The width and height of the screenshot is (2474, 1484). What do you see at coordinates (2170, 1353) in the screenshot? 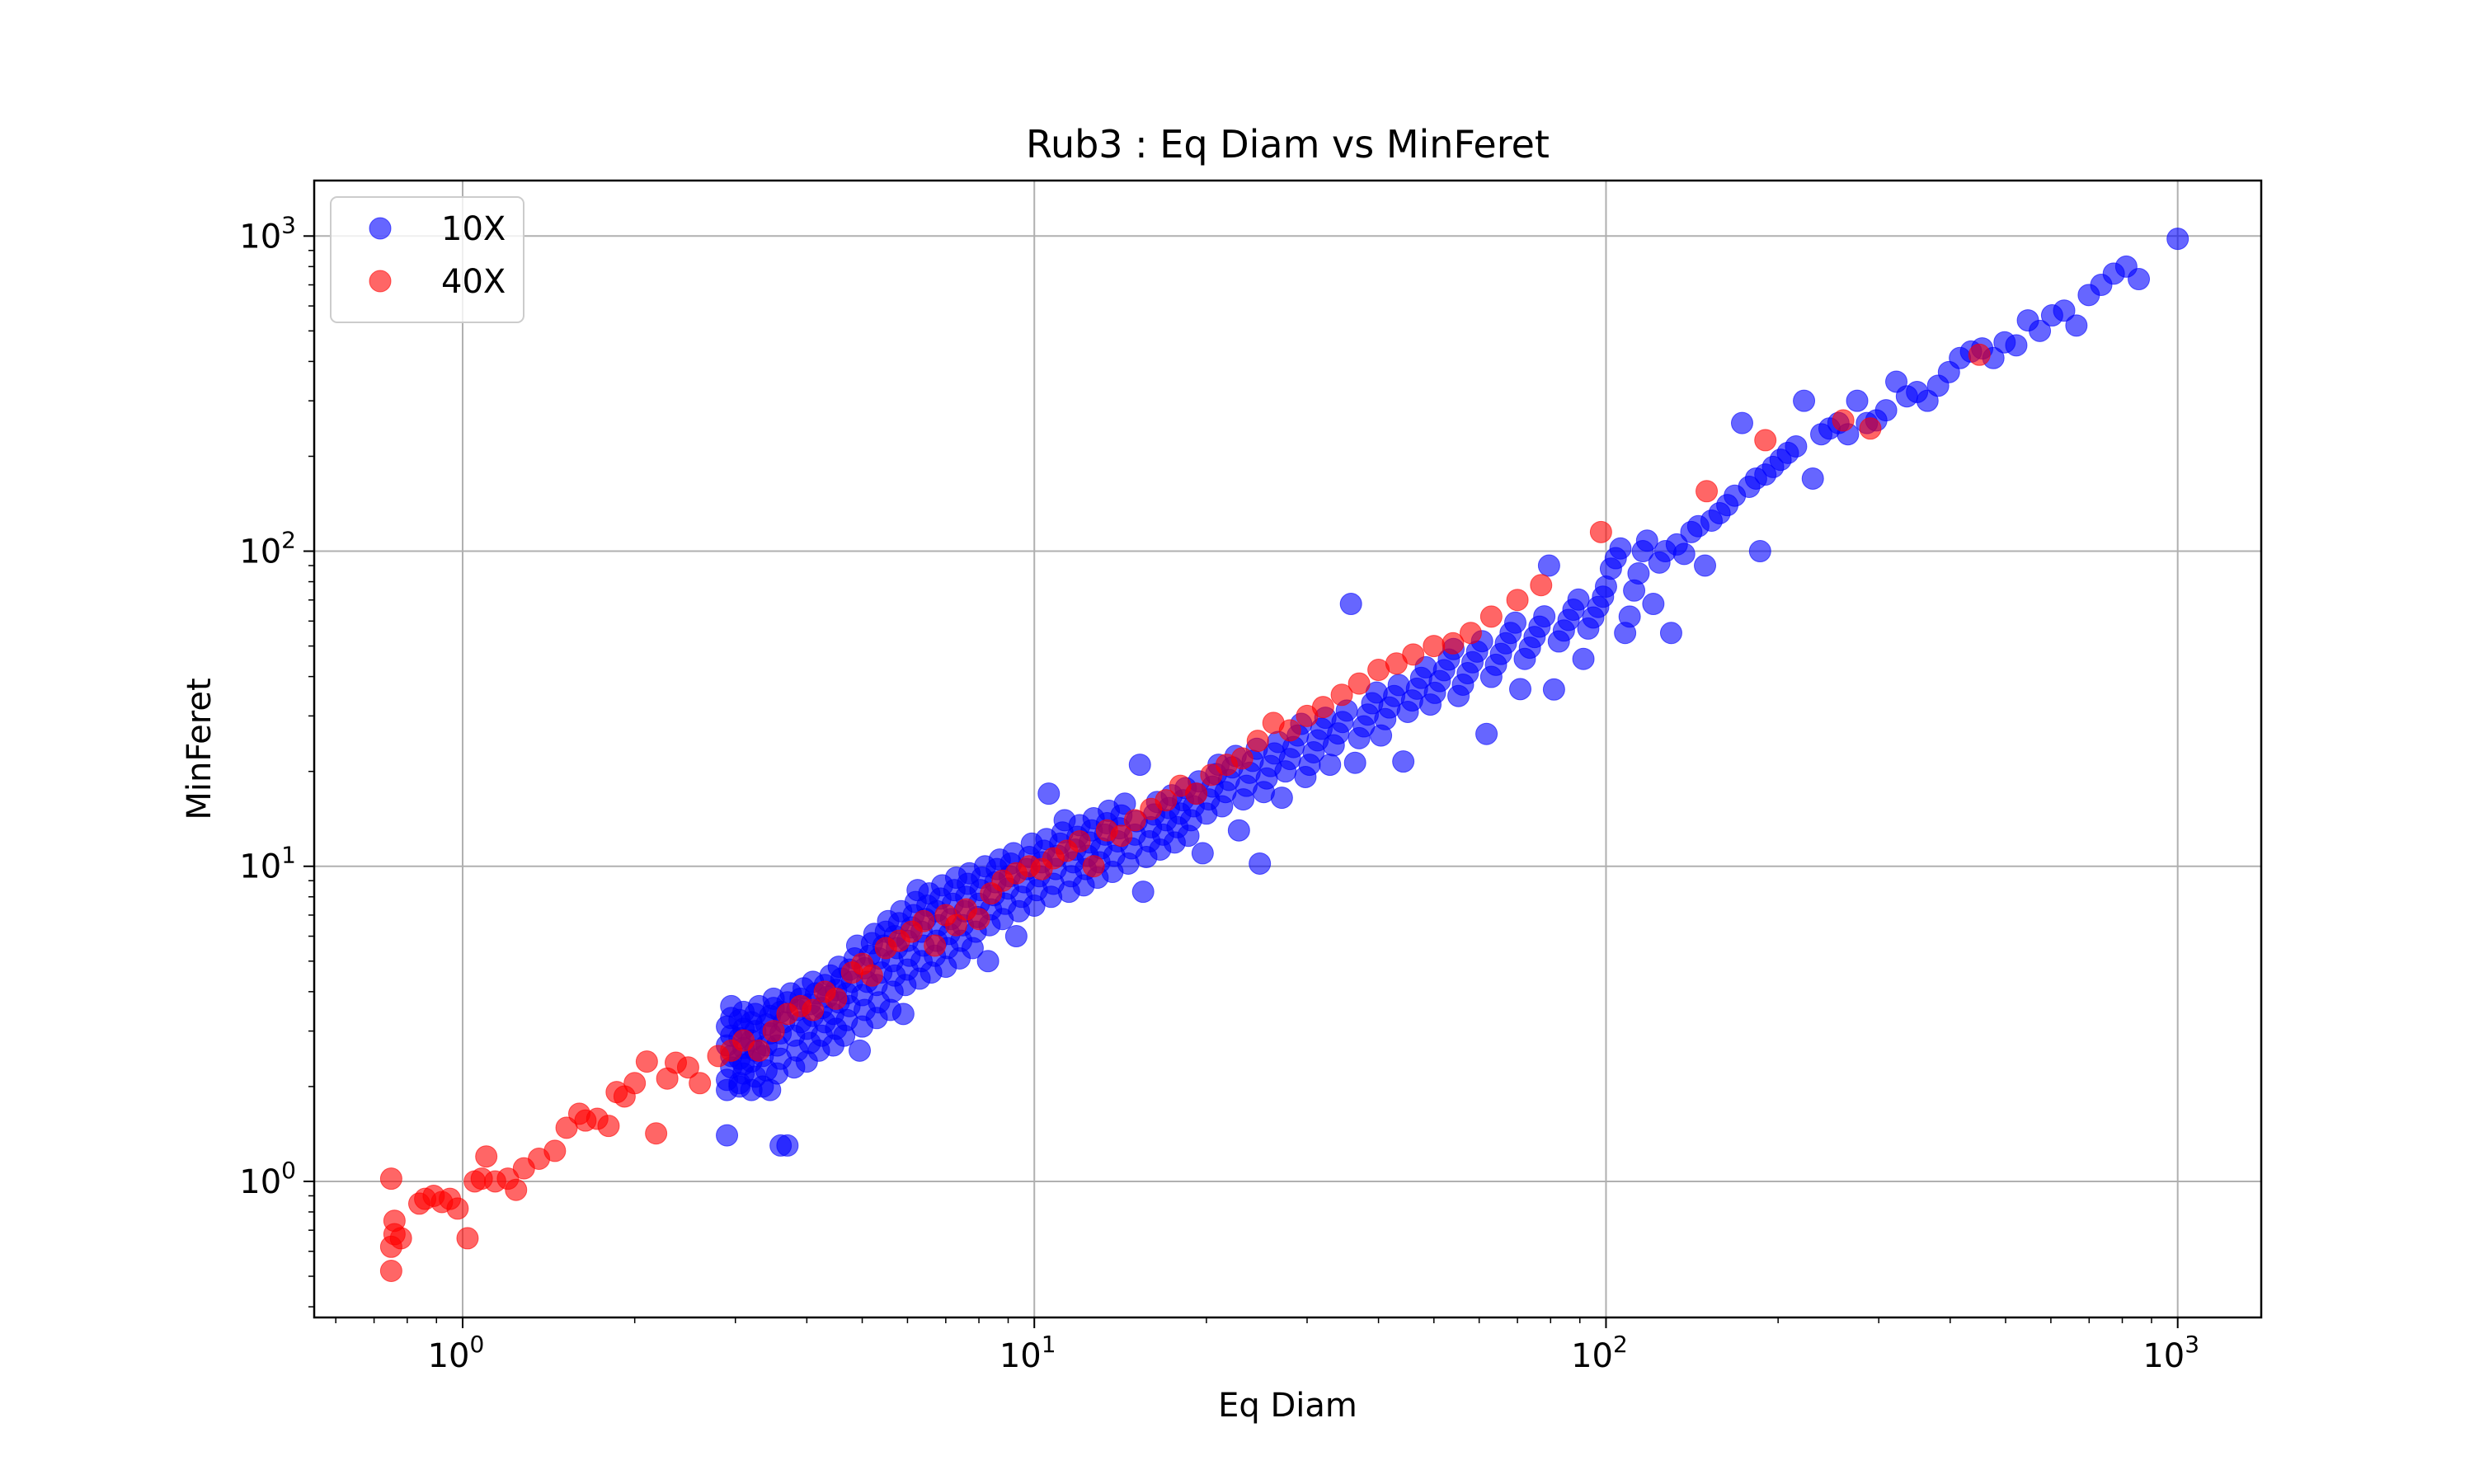
I see `x-tick-label: 10³` at bounding box center [2170, 1353].